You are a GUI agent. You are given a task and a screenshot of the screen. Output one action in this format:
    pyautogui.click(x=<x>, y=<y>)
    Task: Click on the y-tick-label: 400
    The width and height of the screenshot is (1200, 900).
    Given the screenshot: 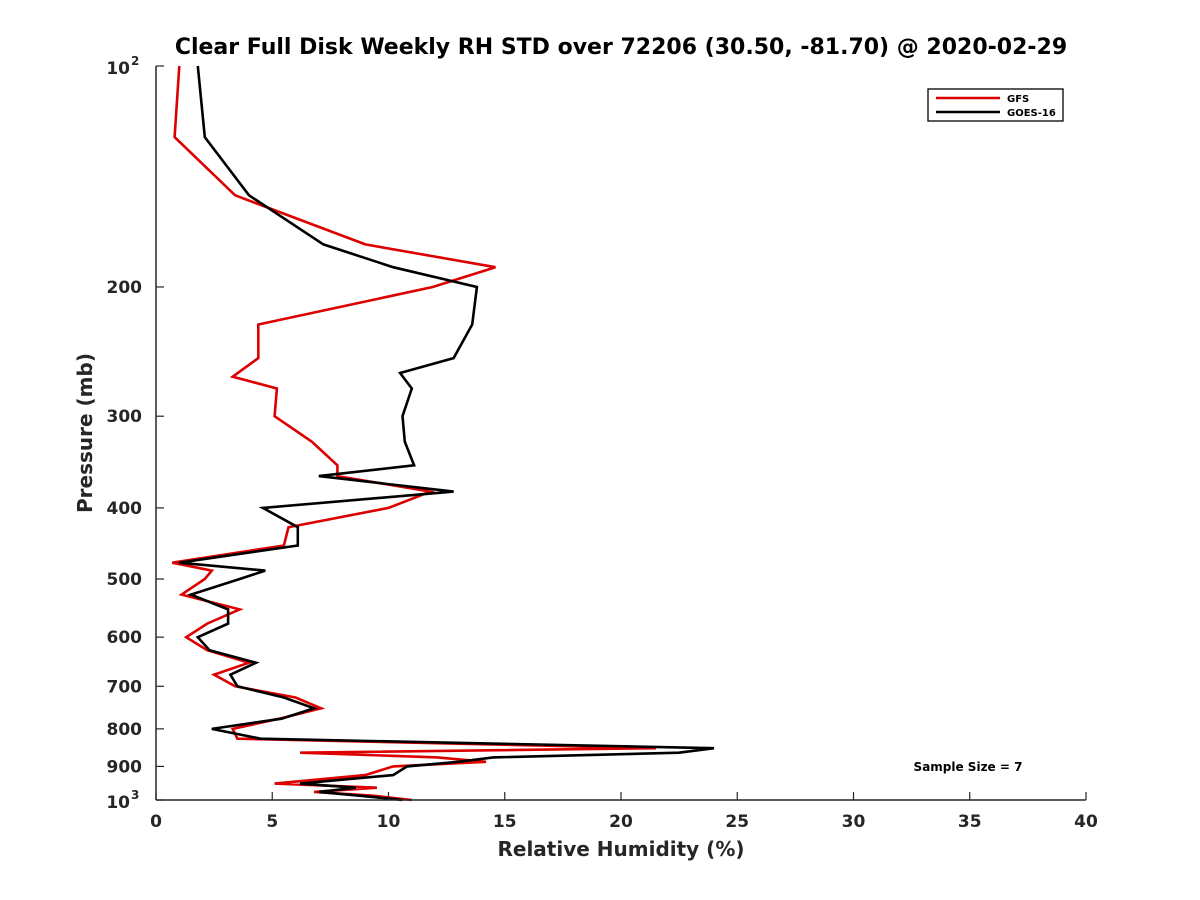 What is the action you would take?
    pyautogui.click(x=125, y=509)
    